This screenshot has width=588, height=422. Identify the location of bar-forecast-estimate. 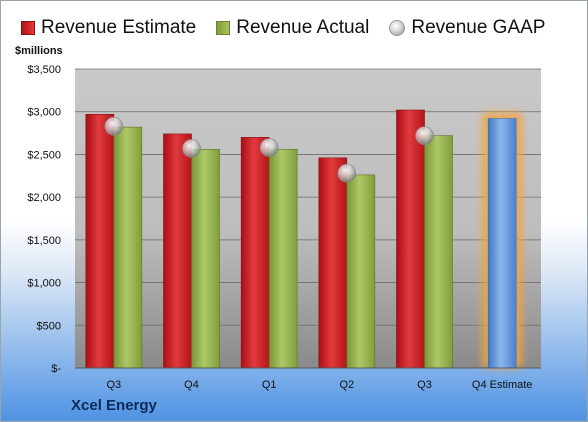
(502, 243).